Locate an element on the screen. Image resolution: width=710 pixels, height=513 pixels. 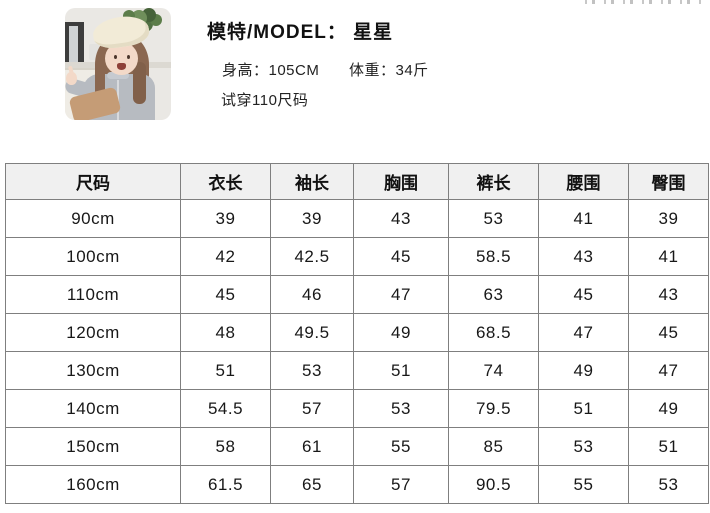
table-row: 90cm 39 39 43 53 41 39 is located at coordinates (357, 218).